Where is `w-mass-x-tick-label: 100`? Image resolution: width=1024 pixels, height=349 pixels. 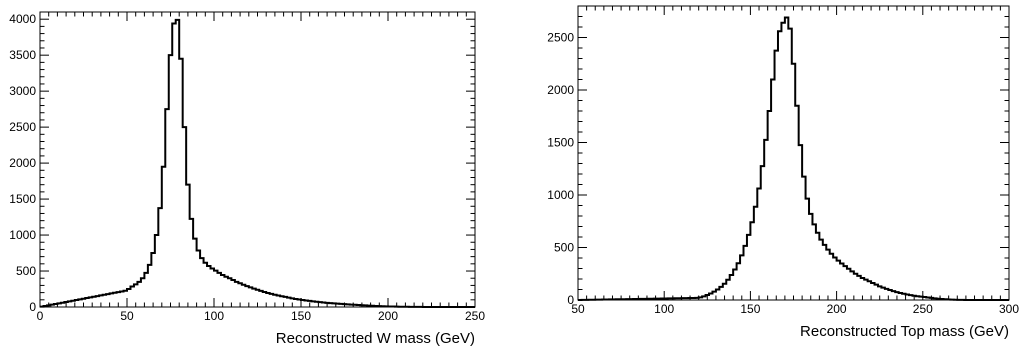 w-mass-x-tick-label: 100 is located at coordinates (214, 316).